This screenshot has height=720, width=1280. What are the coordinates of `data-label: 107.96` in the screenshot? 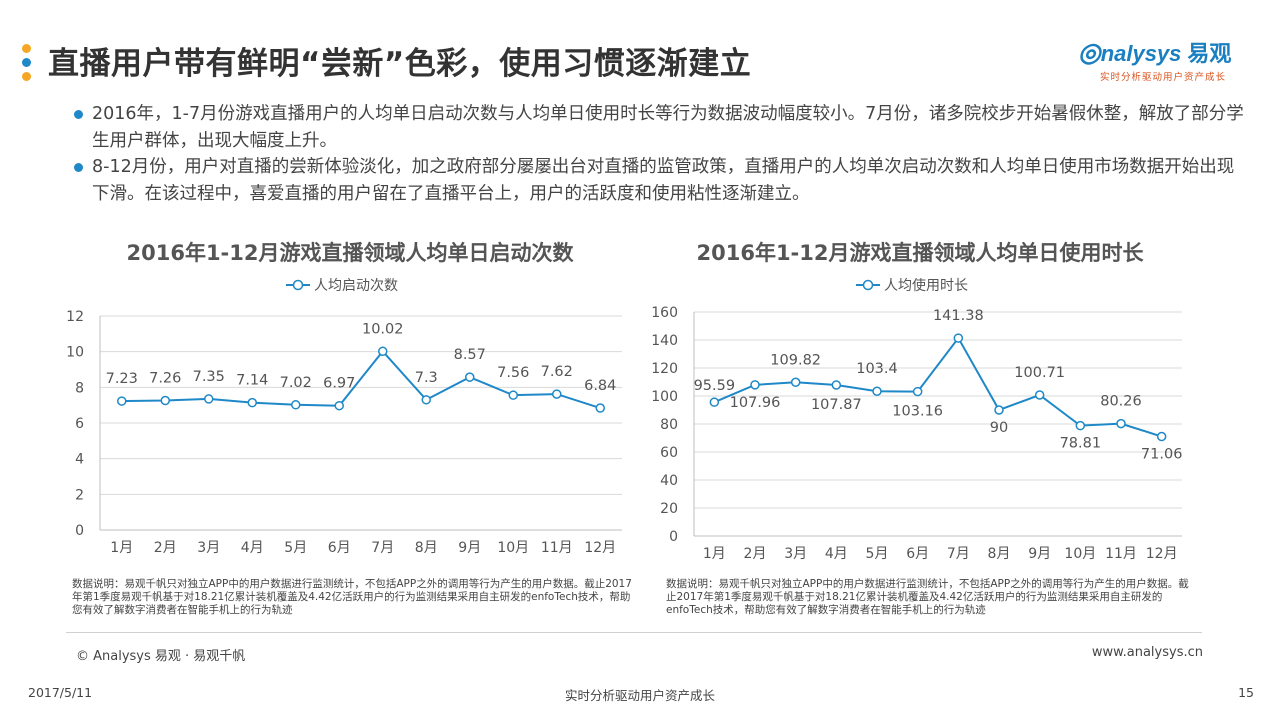 It's located at (755, 403).